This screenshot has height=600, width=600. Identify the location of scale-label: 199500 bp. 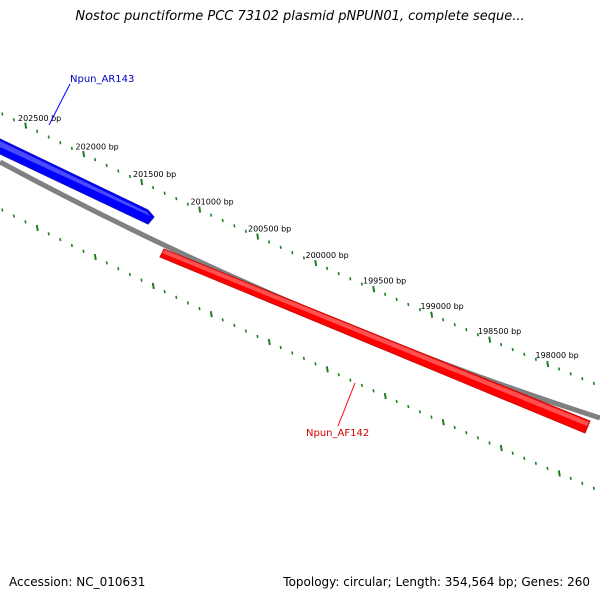
(384, 281).